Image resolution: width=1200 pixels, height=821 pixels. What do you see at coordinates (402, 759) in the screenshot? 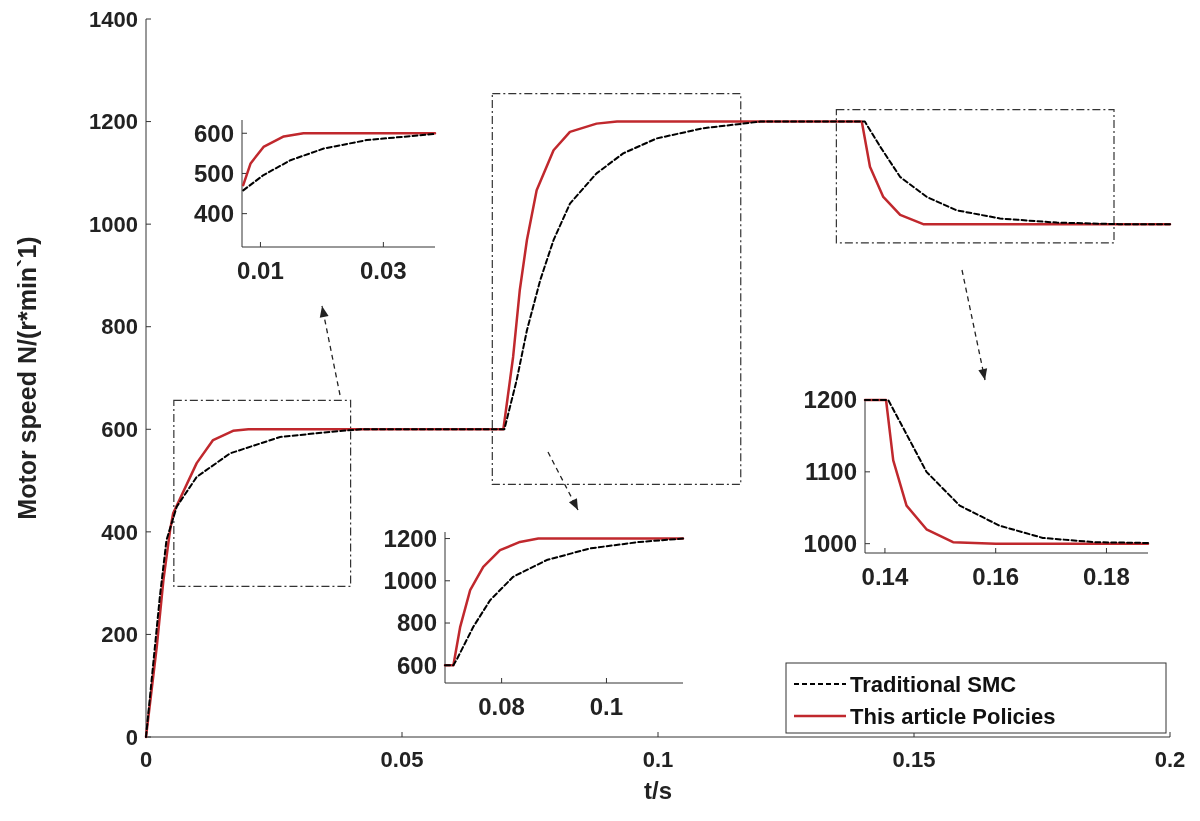
I see `x-tick-label: 0.05` at bounding box center [402, 759].